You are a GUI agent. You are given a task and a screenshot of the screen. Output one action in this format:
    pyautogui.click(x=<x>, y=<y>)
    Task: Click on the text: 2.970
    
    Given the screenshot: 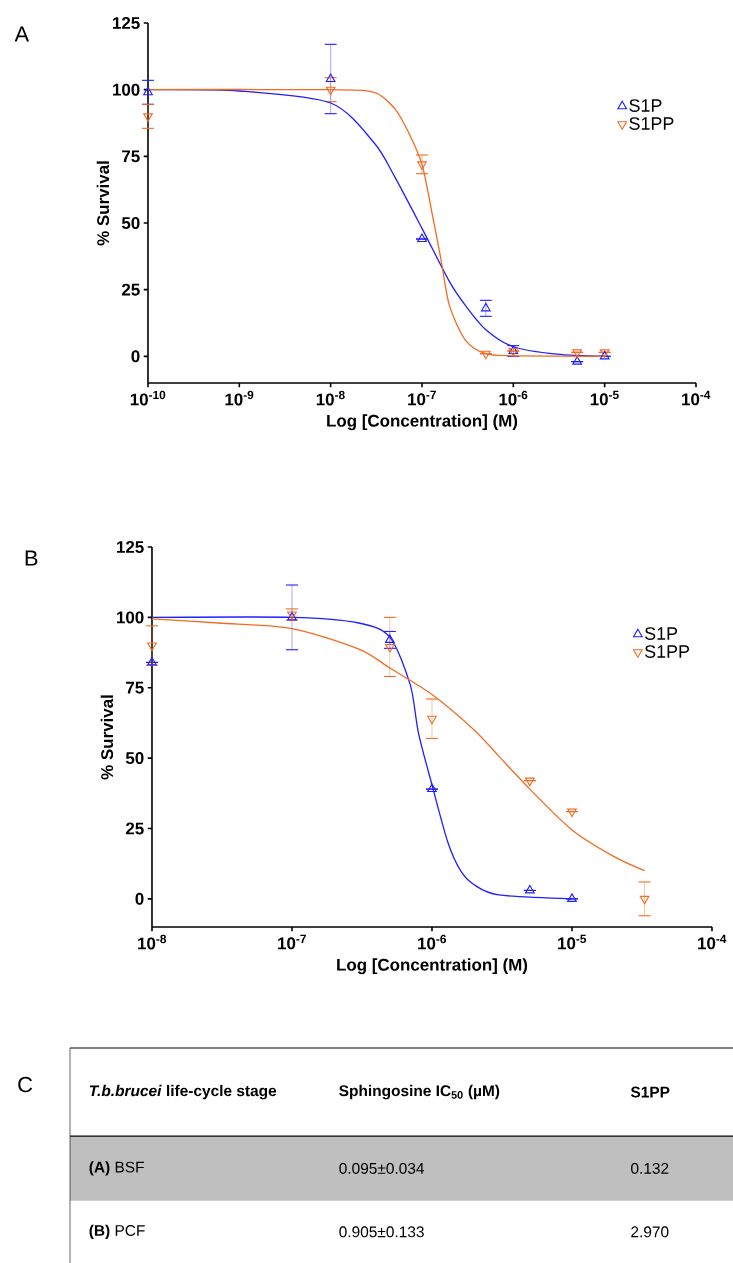 What is the action you would take?
    pyautogui.click(x=650, y=1232)
    